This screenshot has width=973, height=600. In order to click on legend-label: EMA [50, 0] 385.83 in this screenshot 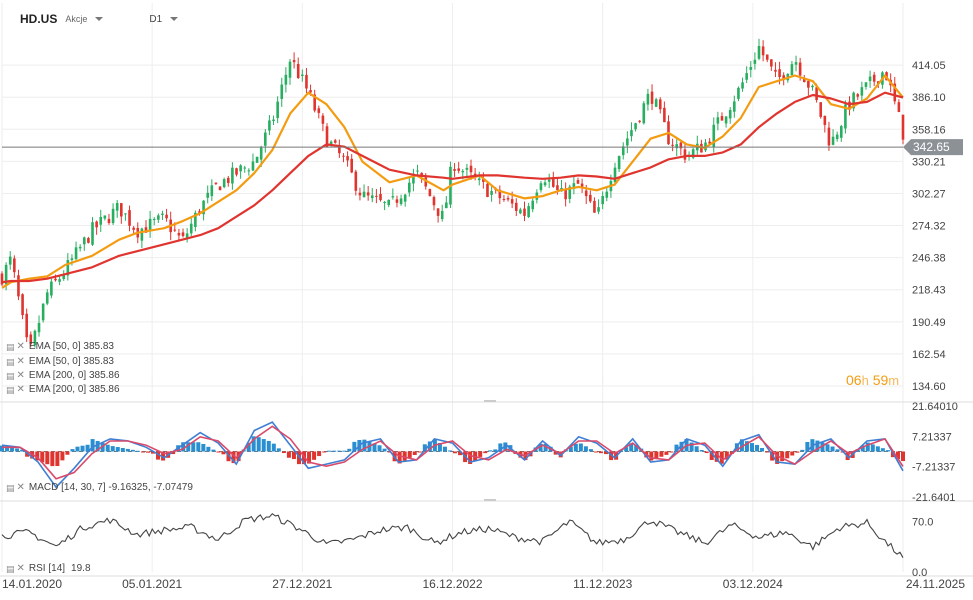, I will do `click(71, 361)`.